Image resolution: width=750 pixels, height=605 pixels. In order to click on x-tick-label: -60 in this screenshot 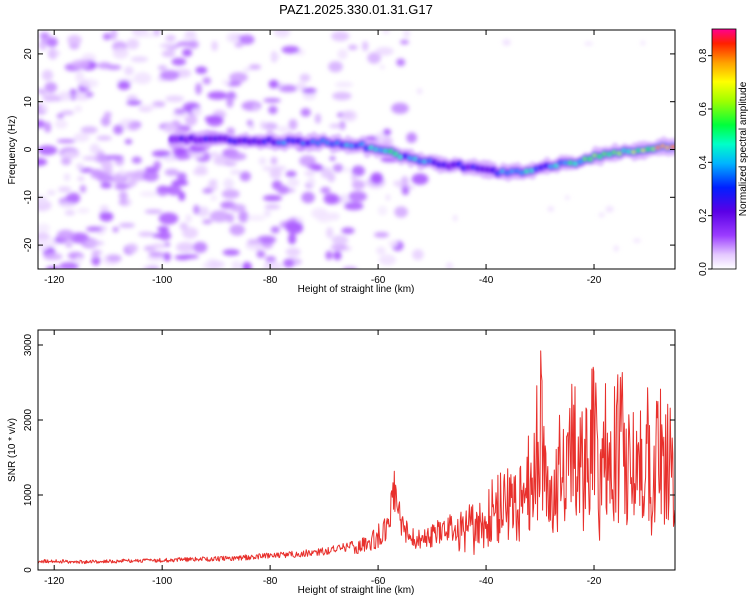, I will do `click(378, 280)`.